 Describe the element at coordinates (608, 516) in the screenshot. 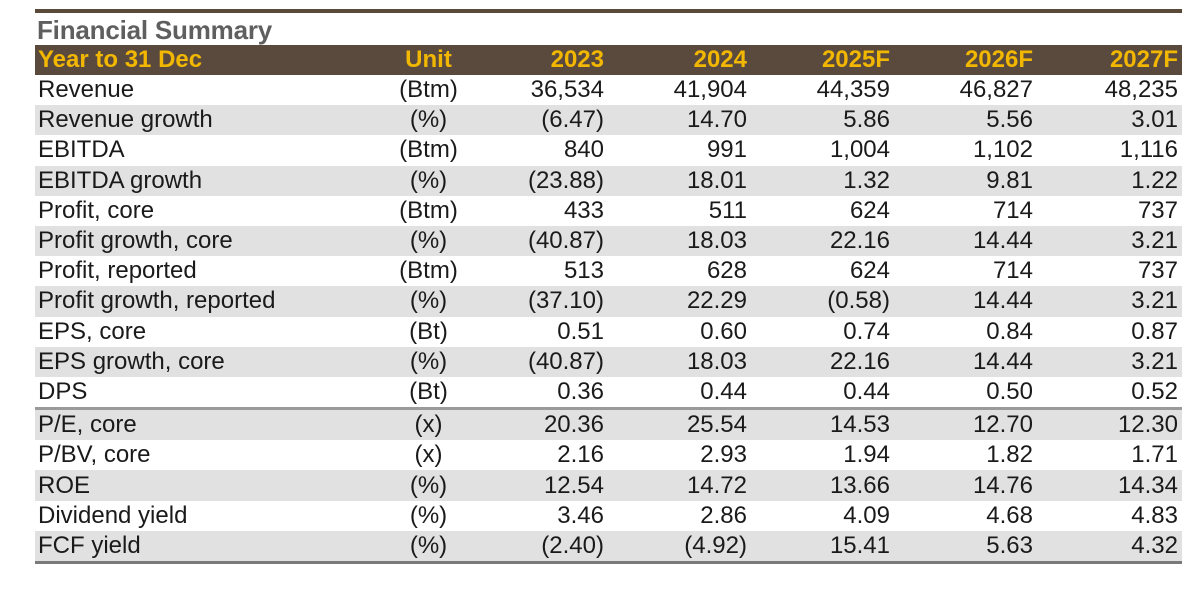

I see `table-row: Dividend yield (%) 3.46 2.86 4.09 4.68 4.83` at that location.